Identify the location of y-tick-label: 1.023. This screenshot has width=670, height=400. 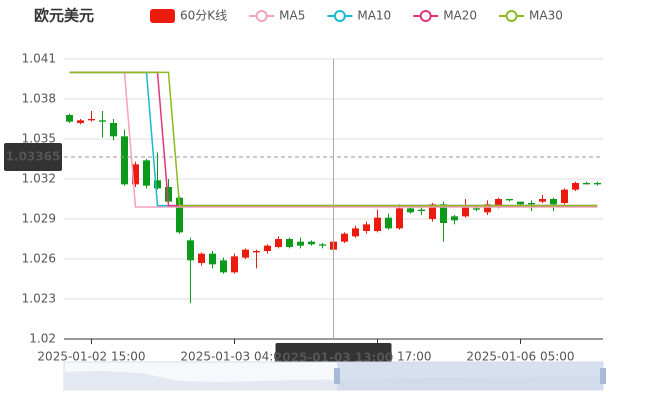
(39, 299).